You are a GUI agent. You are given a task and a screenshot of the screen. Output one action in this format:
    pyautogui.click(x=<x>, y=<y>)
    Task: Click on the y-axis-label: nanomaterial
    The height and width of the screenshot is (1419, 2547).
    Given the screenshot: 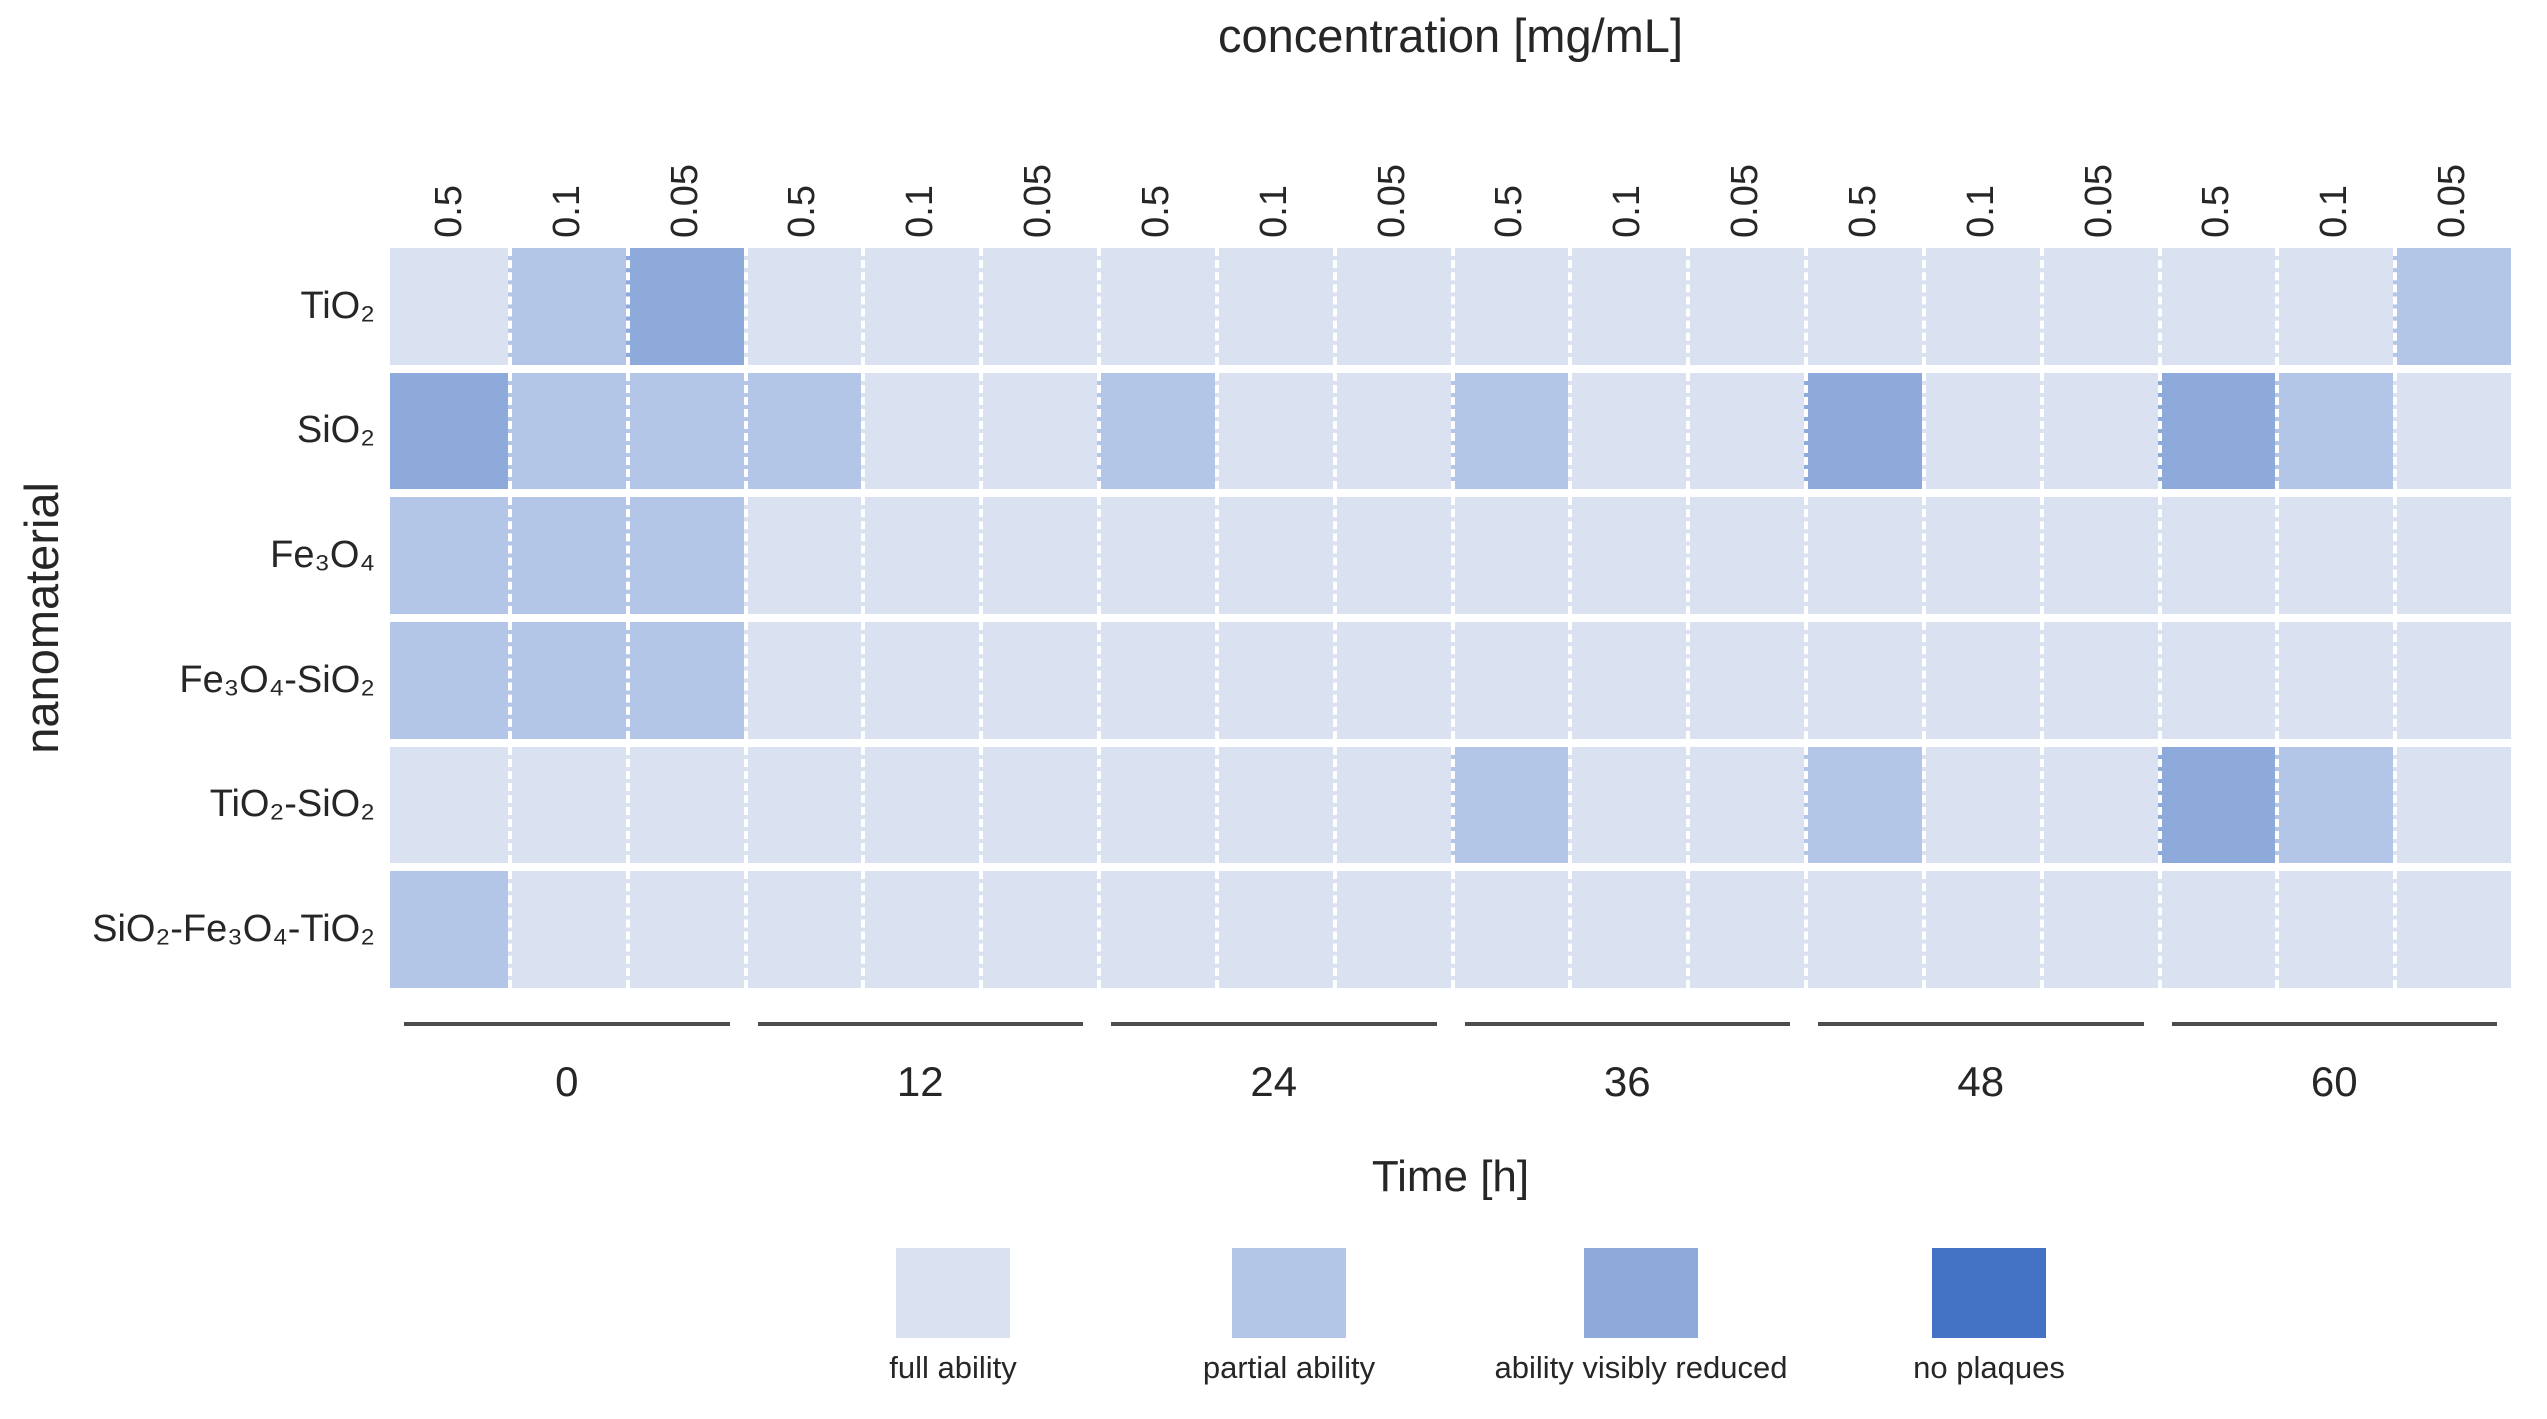 What is the action you would take?
    pyautogui.click(x=41, y=618)
    